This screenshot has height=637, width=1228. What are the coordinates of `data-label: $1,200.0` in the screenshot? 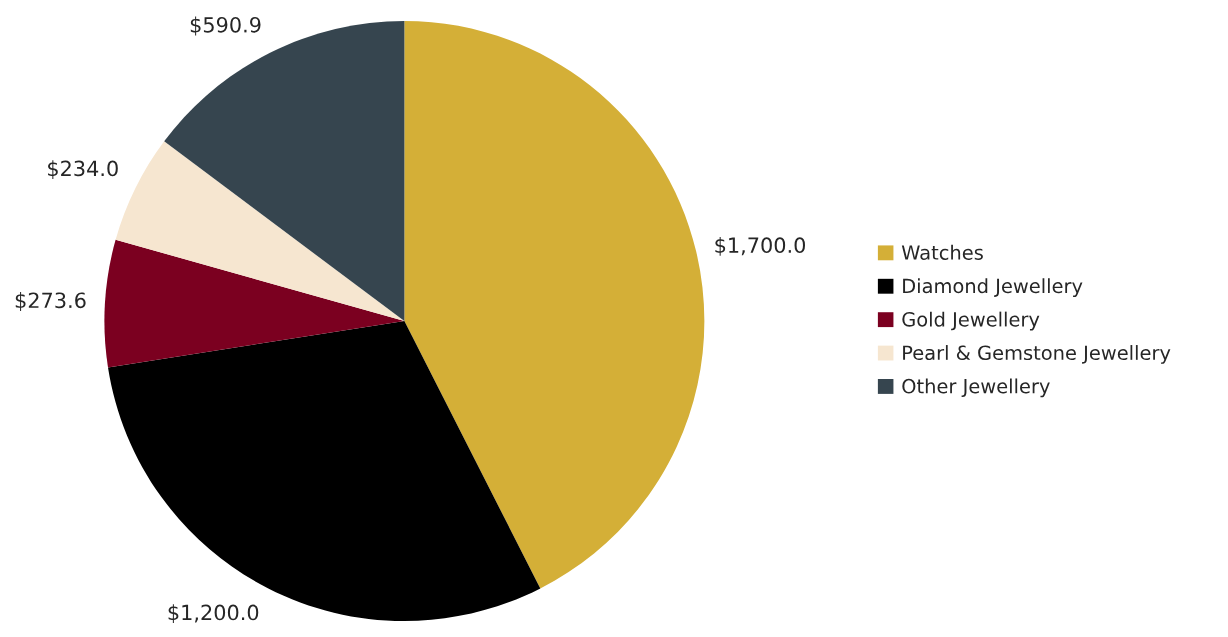 It's located at (213, 614).